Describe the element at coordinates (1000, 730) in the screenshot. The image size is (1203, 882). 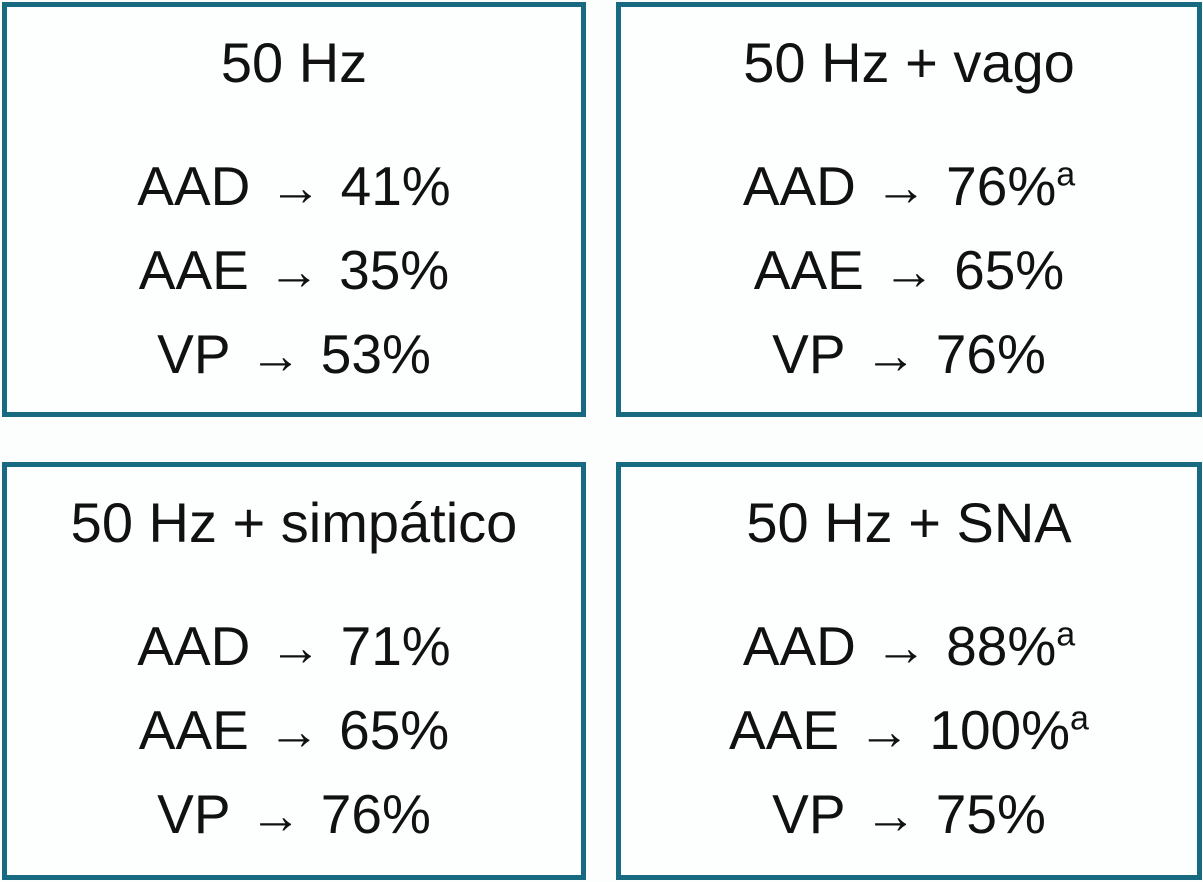
I see `percentage-value: 100%` at that location.